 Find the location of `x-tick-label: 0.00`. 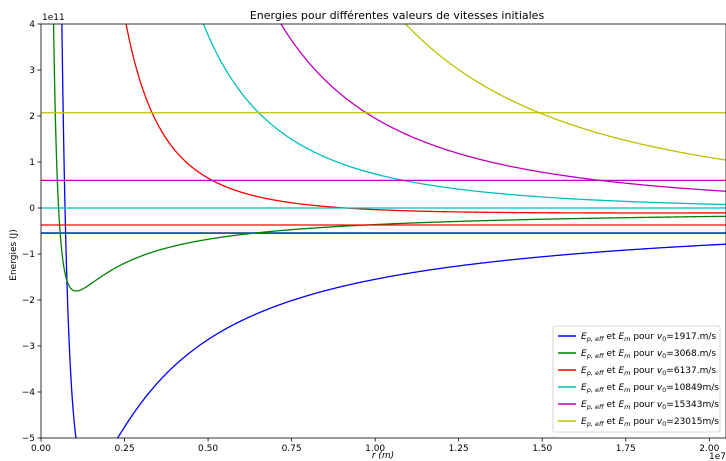

x-tick-label: 0.00 is located at coordinates (41, 449).